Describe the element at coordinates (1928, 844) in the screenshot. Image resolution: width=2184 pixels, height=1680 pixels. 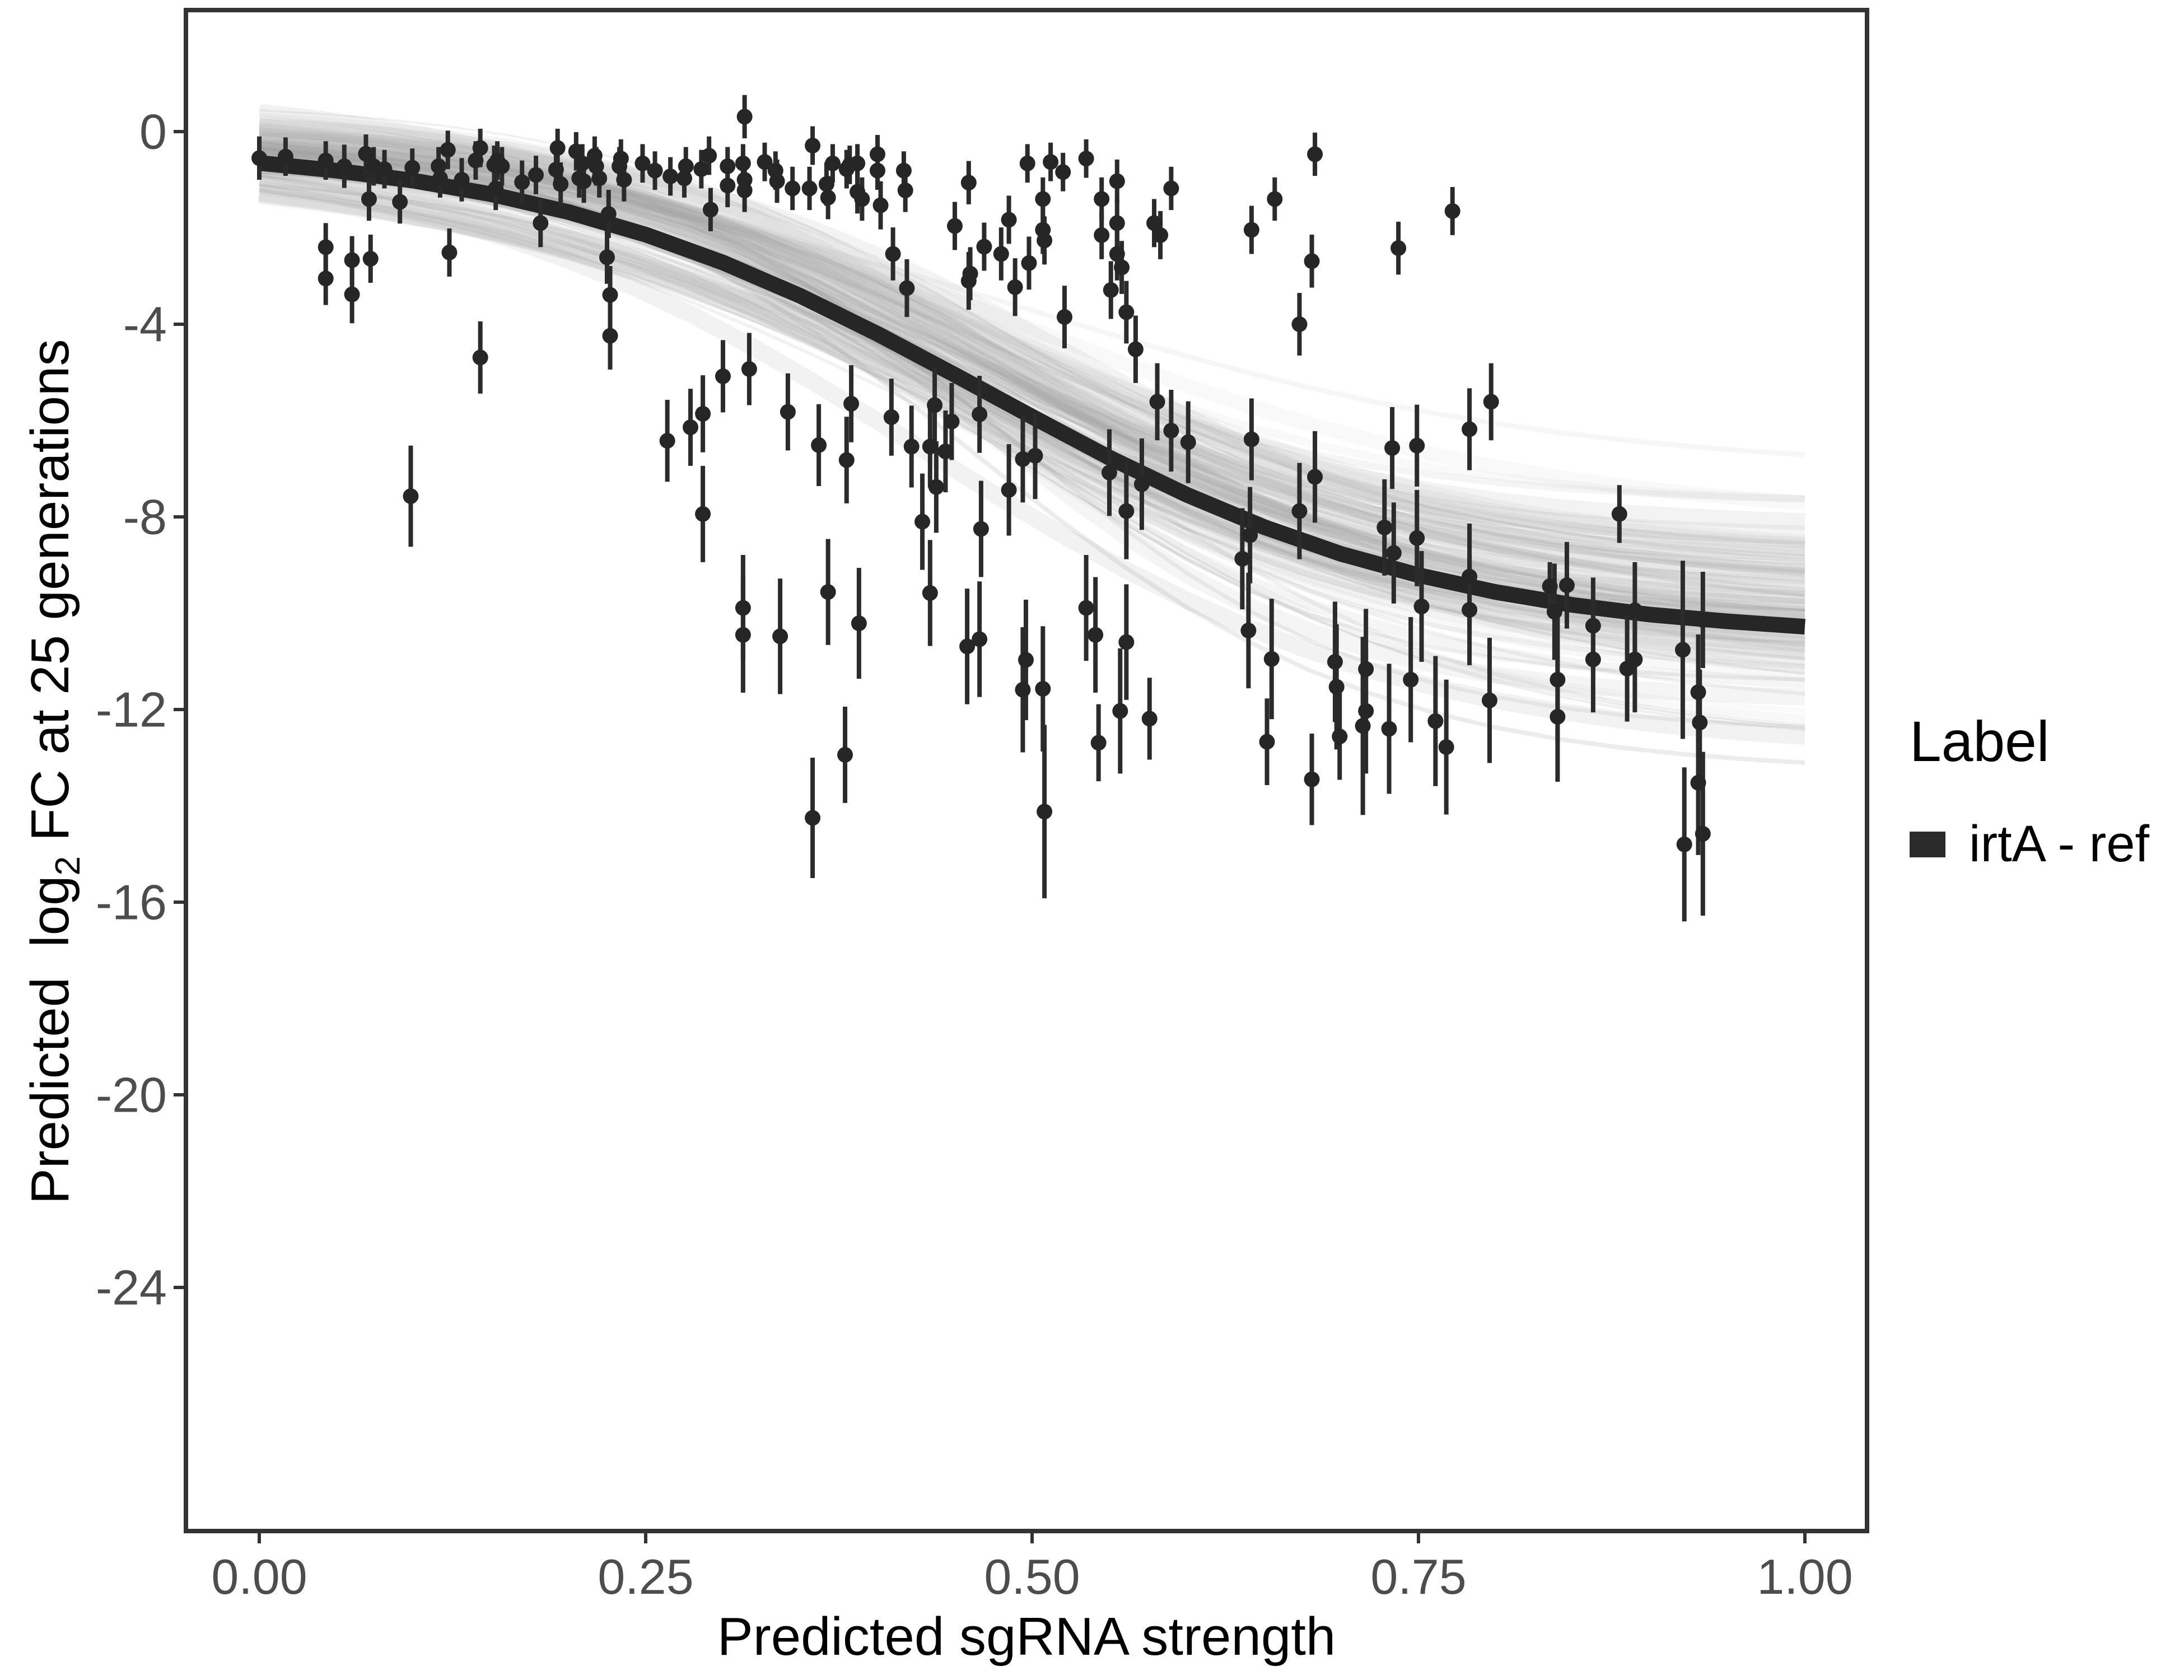
I see `legend-swatch` at that location.